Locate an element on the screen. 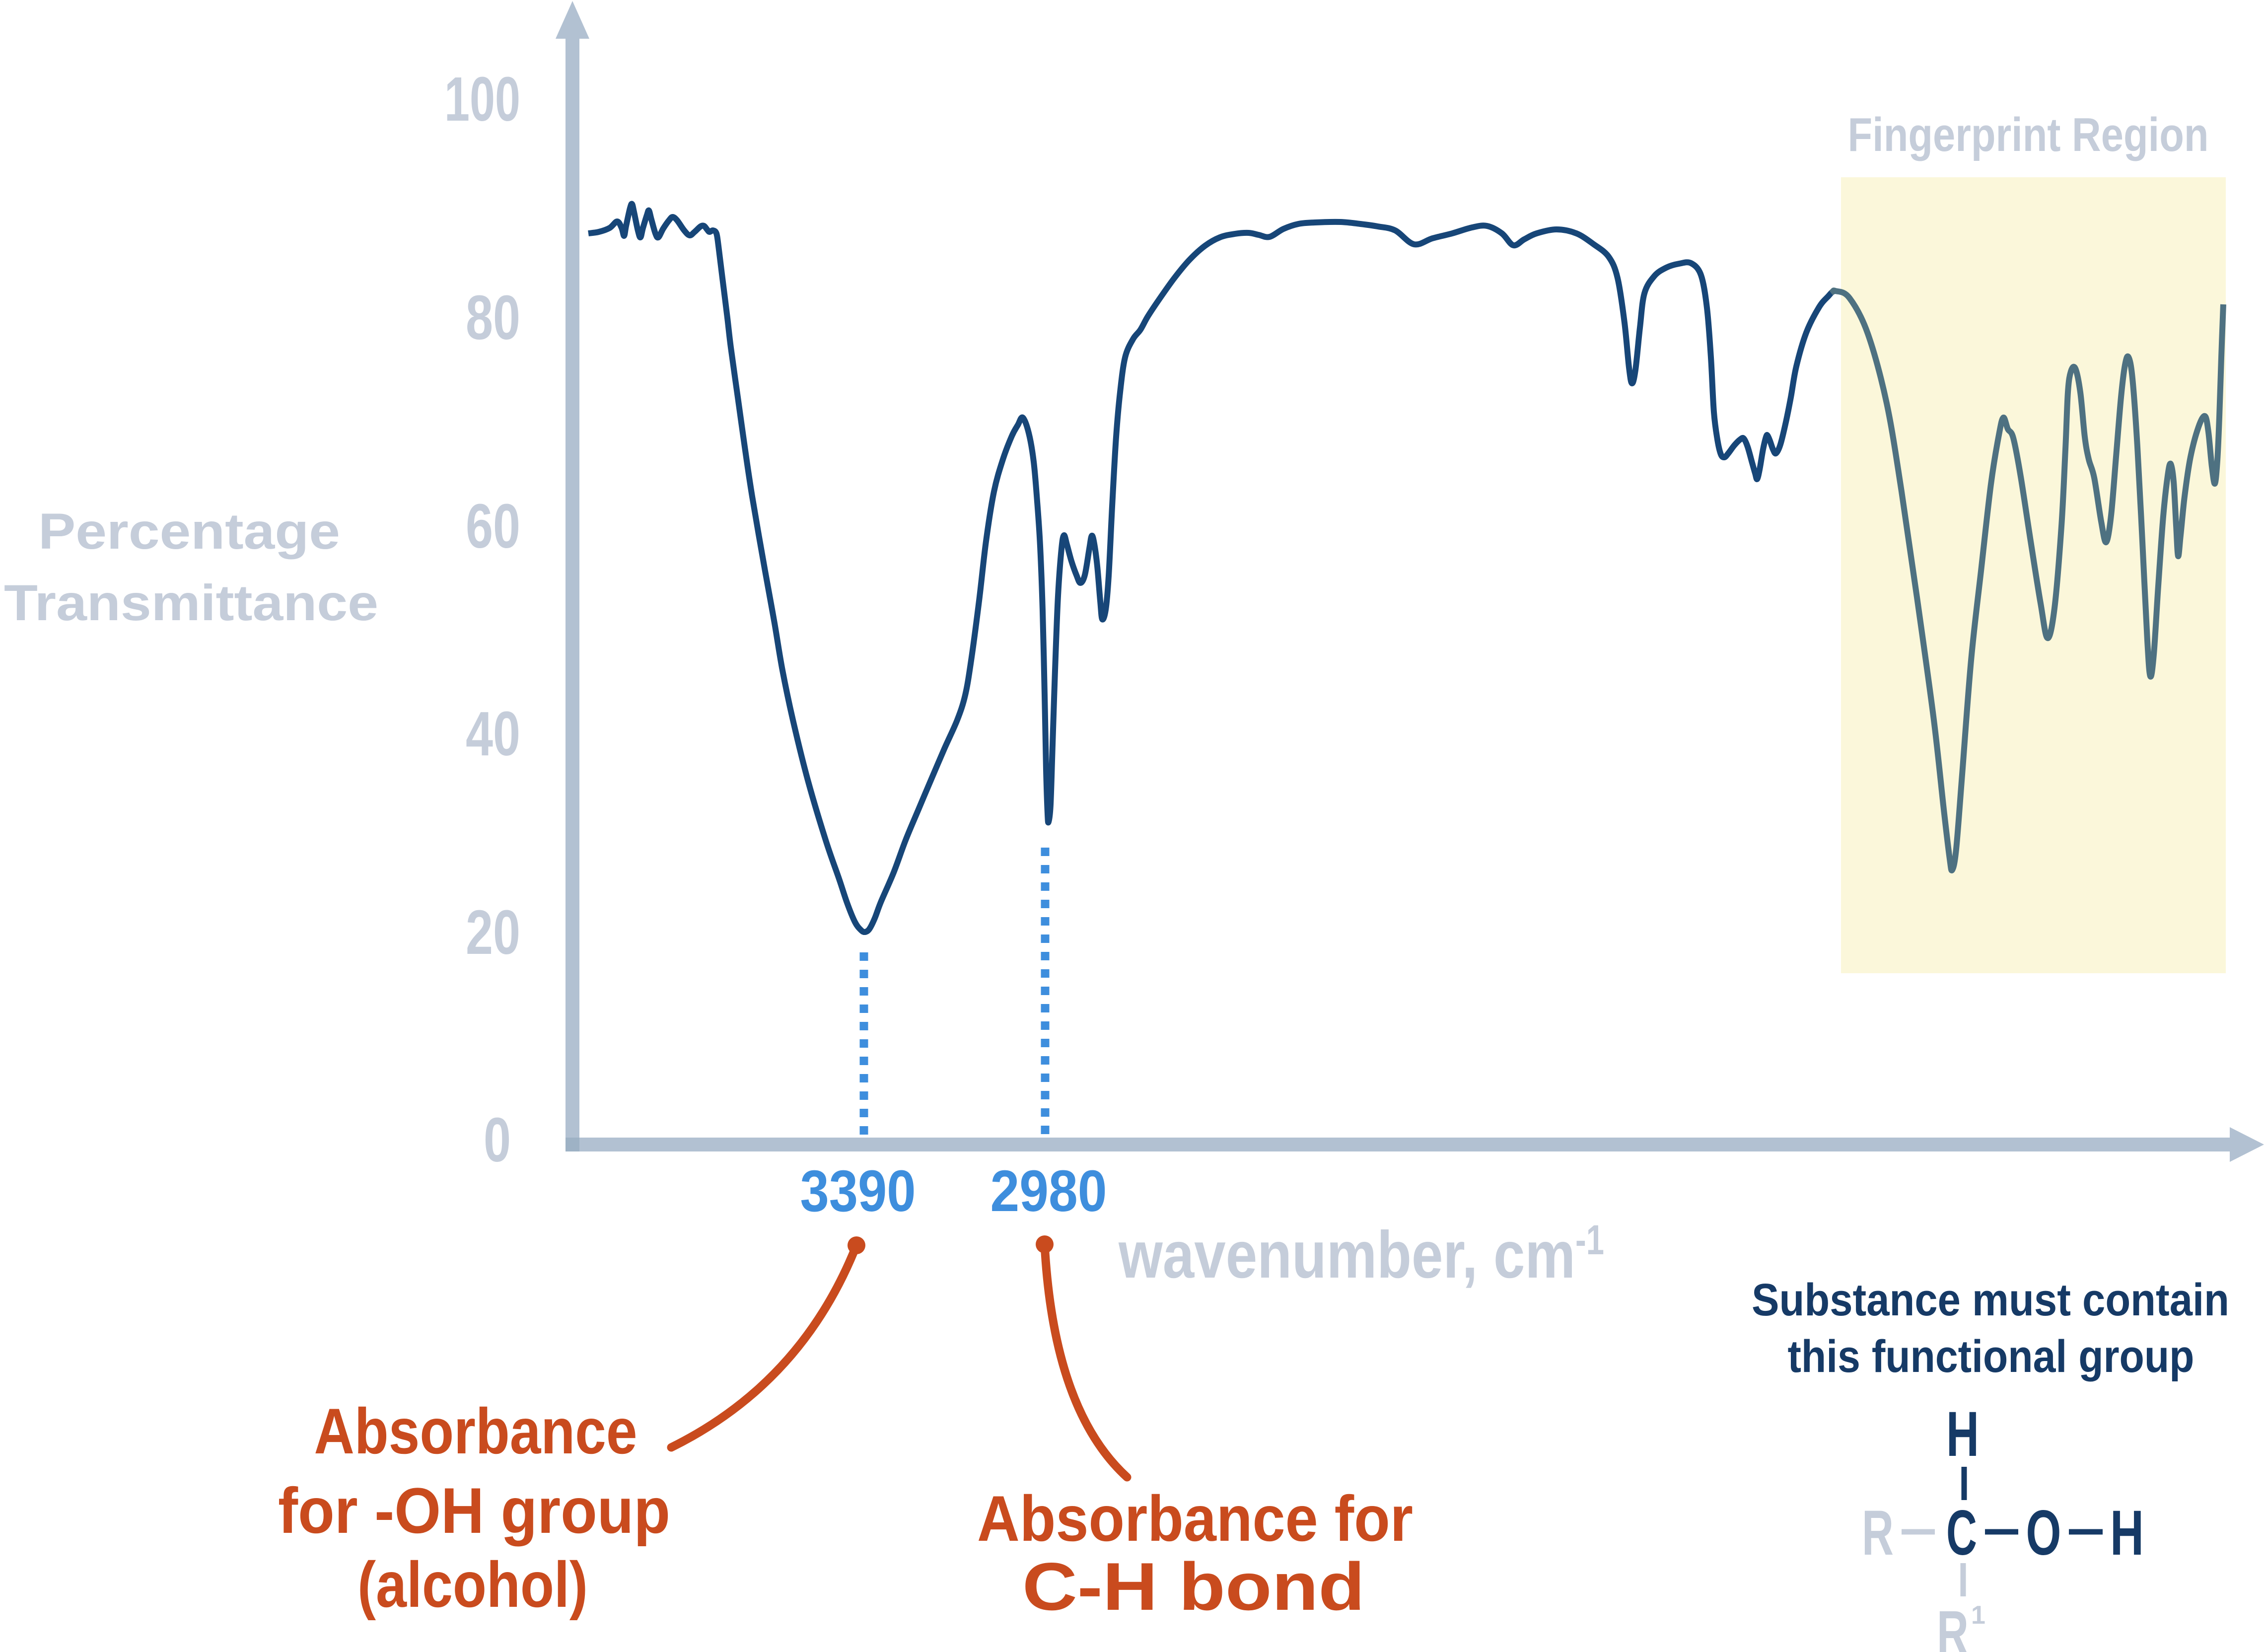 The height and width of the screenshot is (1652, 2265). svg-text: 2980 is located at coordinates (1049, 1191).